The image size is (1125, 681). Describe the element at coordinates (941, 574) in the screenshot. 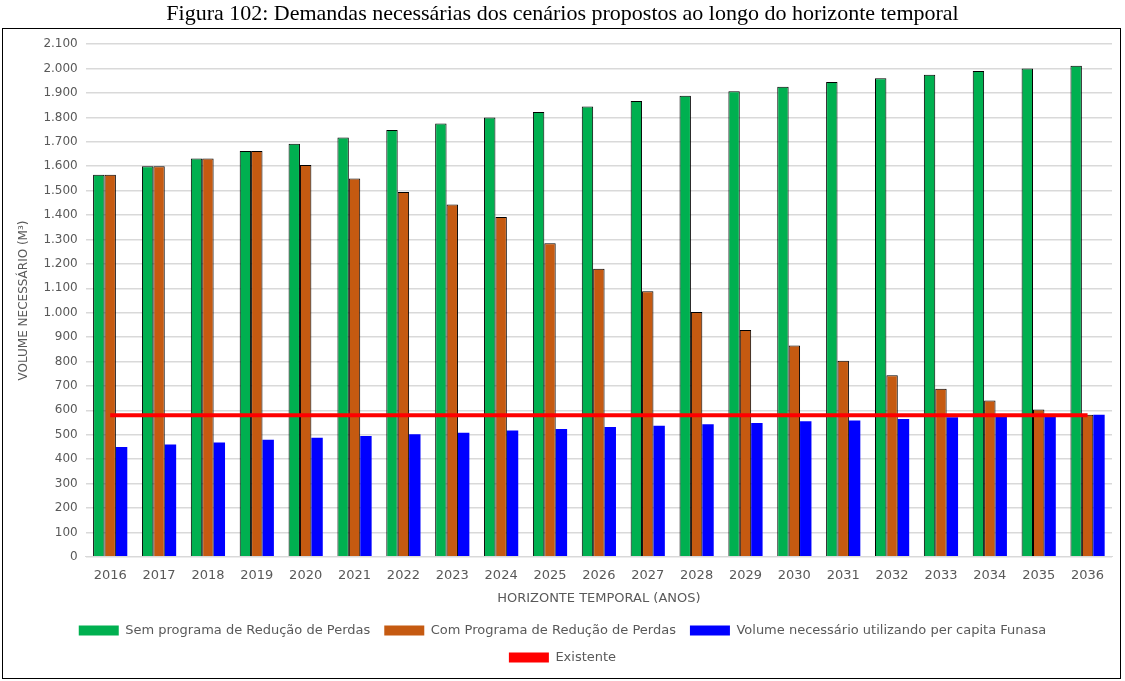

I see `x-tick-label: 2033` at that location.